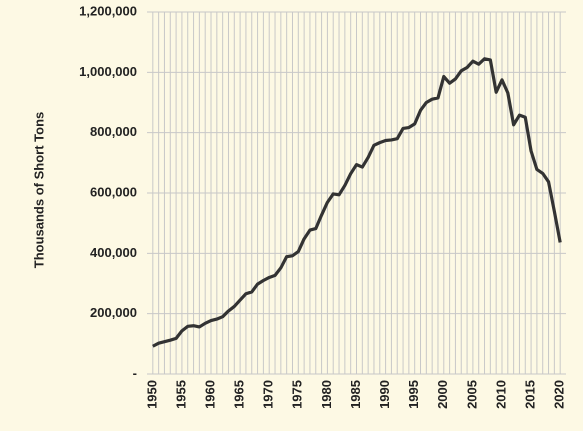 Image resolution: width=583 pixels, height=431 pixels. I want to click on x-tick-label: 2005, so click(471, 394).